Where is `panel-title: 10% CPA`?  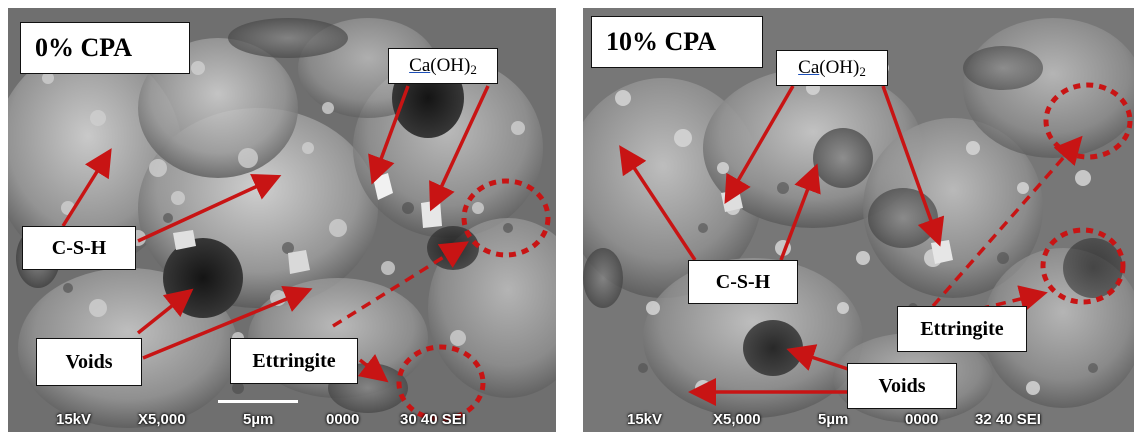 panel-title: 10% CPA is located at coordinates (677, 42).